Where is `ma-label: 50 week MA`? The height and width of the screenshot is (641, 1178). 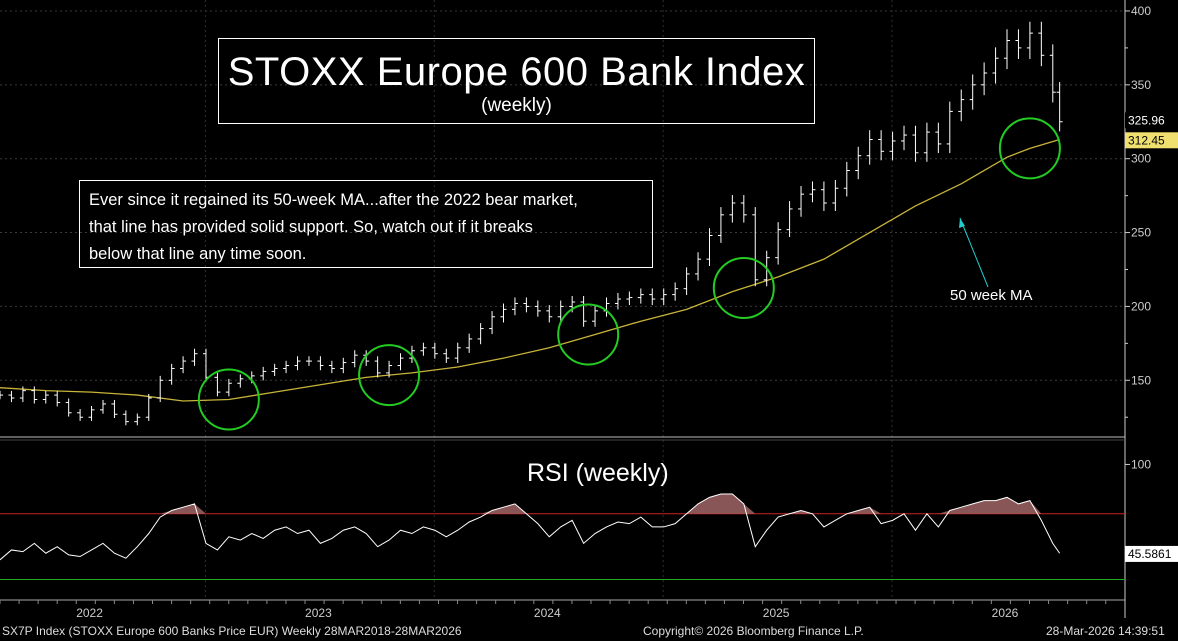 ma-label: 50 week MA is located at coordinates (991, 295).